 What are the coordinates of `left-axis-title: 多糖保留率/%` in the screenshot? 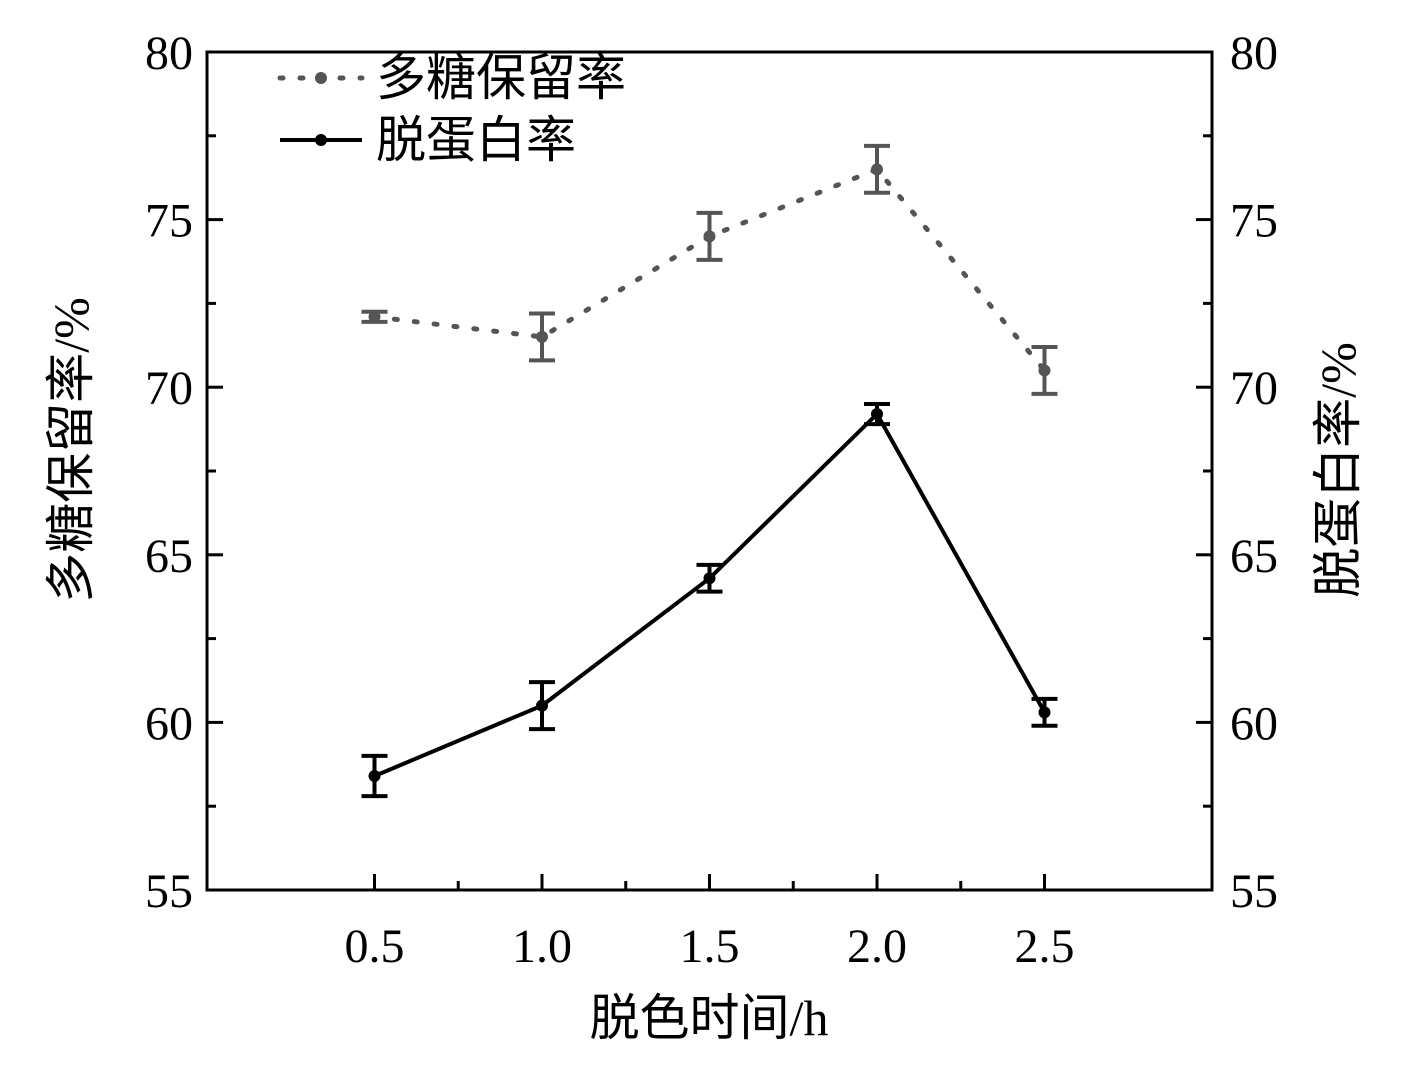 It's located at (71, 450).